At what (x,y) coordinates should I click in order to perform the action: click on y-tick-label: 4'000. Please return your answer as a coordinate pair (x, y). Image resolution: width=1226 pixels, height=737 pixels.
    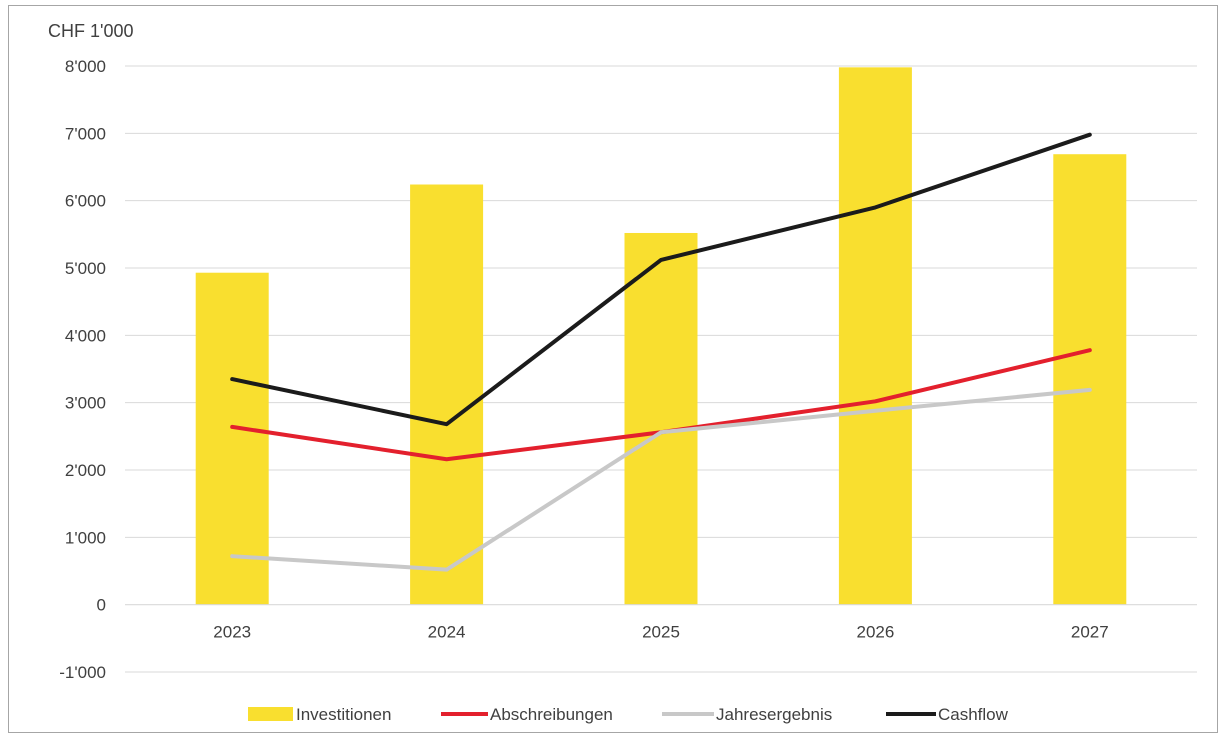
    Looking at the image, I should click on (85, 335).